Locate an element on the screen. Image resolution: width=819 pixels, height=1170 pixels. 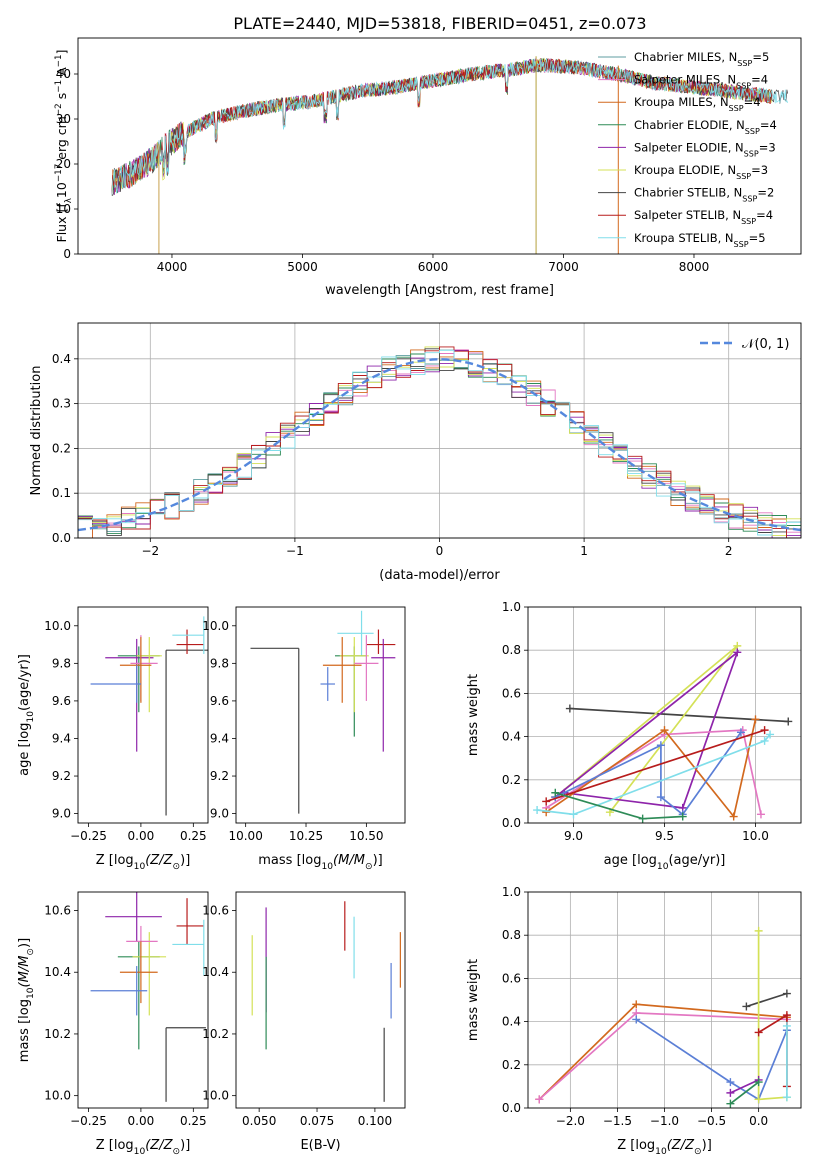
x-tick-label: 5000 is located at coordinates (302, 267).